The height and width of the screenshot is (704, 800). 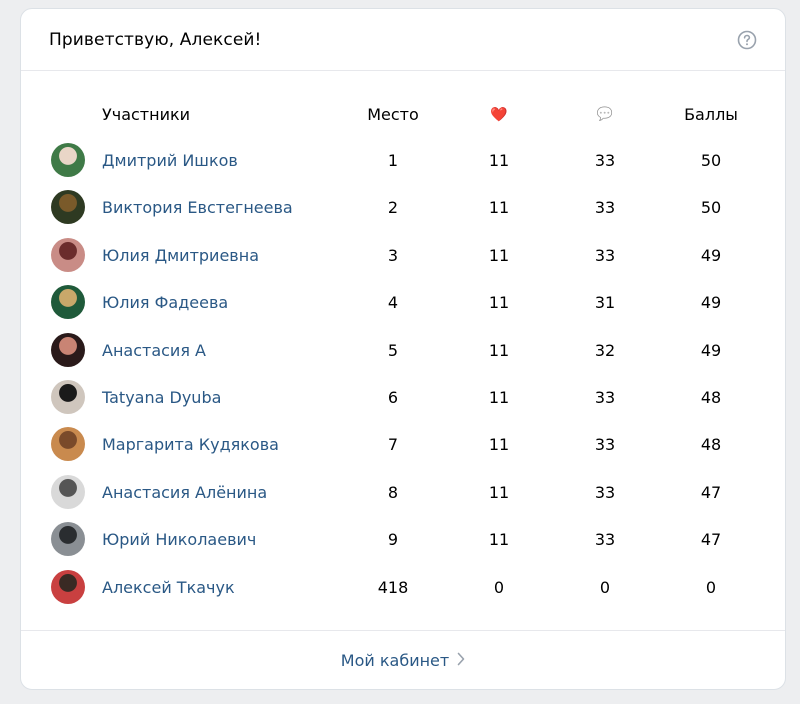 What do you see at coordinates (155, 39) in the screenshot?
I see `greeting-title: Приветствую, Алексей!` at bounding box center [155, 39].